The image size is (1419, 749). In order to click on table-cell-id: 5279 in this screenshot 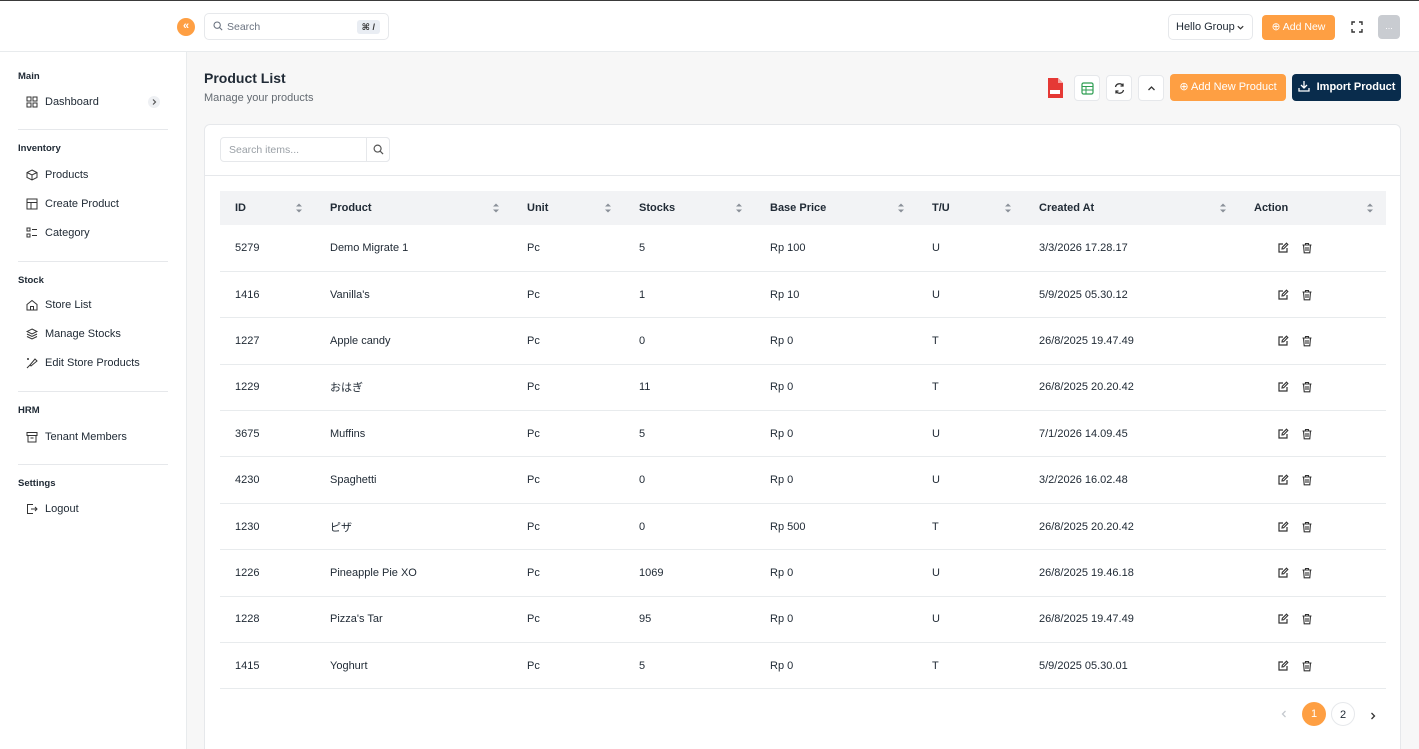, I will do `click(267, 248)`.